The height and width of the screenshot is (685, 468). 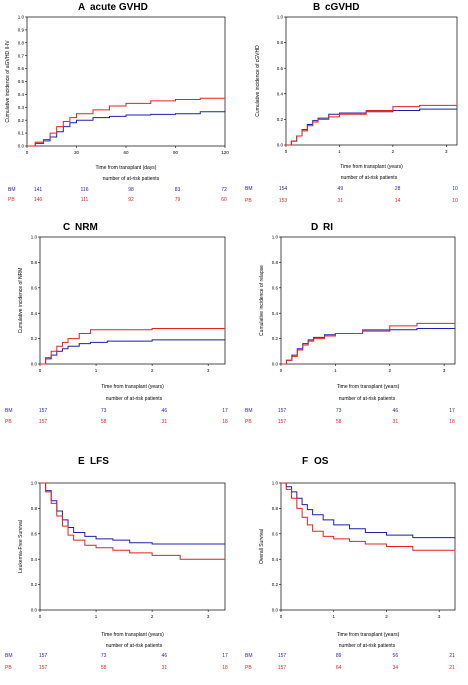 I want to click on panel-letter: B, so click(x=316, y=7).